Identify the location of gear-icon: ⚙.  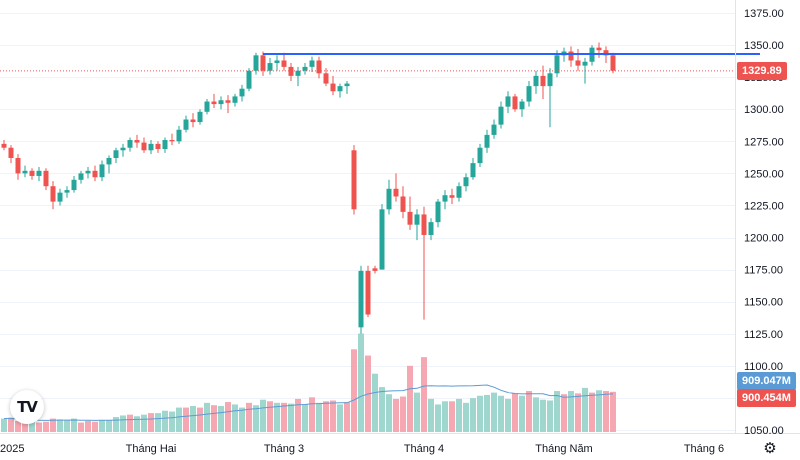
(770, 448).